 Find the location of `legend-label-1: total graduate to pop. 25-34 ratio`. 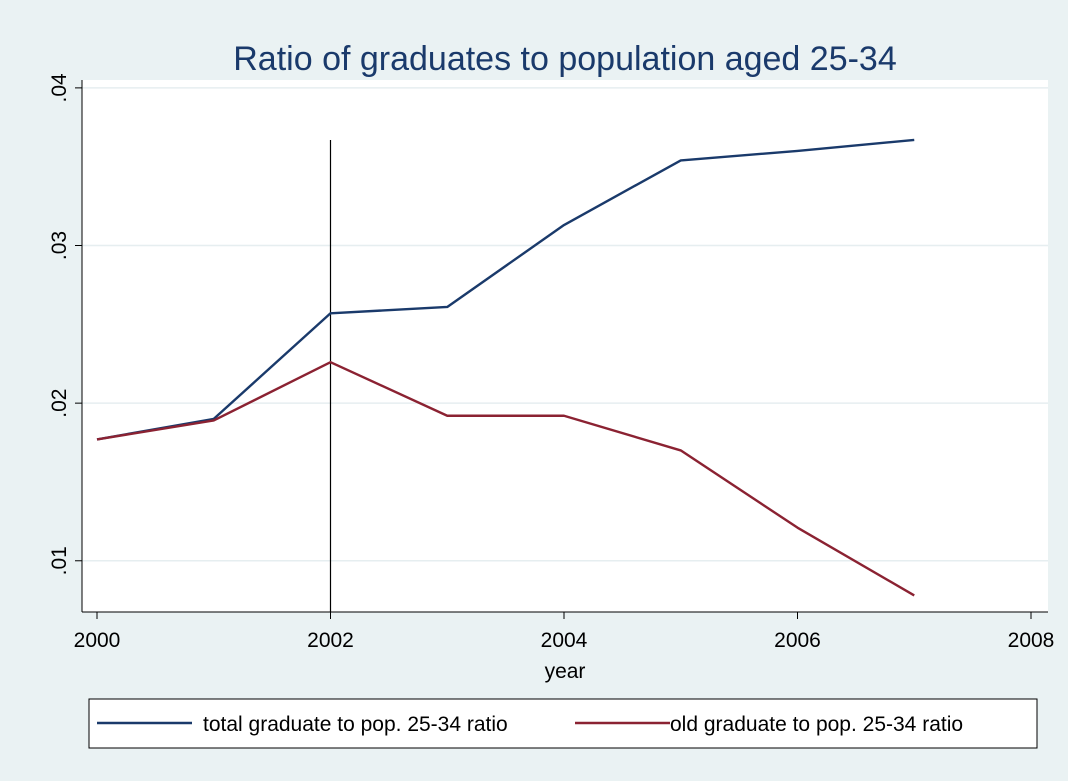

legend-label-1: total graduate to pop. 25-34 ratio is located at coordinates (355, 724).